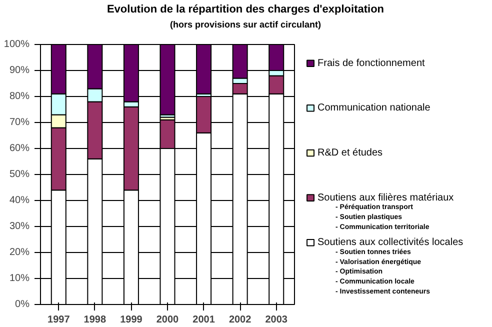 The height and width of the screenshot is (327, 492). What do you see at coordinates (391, 242) in the screenshot?
I see `legend-label: Soutiens aux collectivités locales` at bounding box center [391, 242].